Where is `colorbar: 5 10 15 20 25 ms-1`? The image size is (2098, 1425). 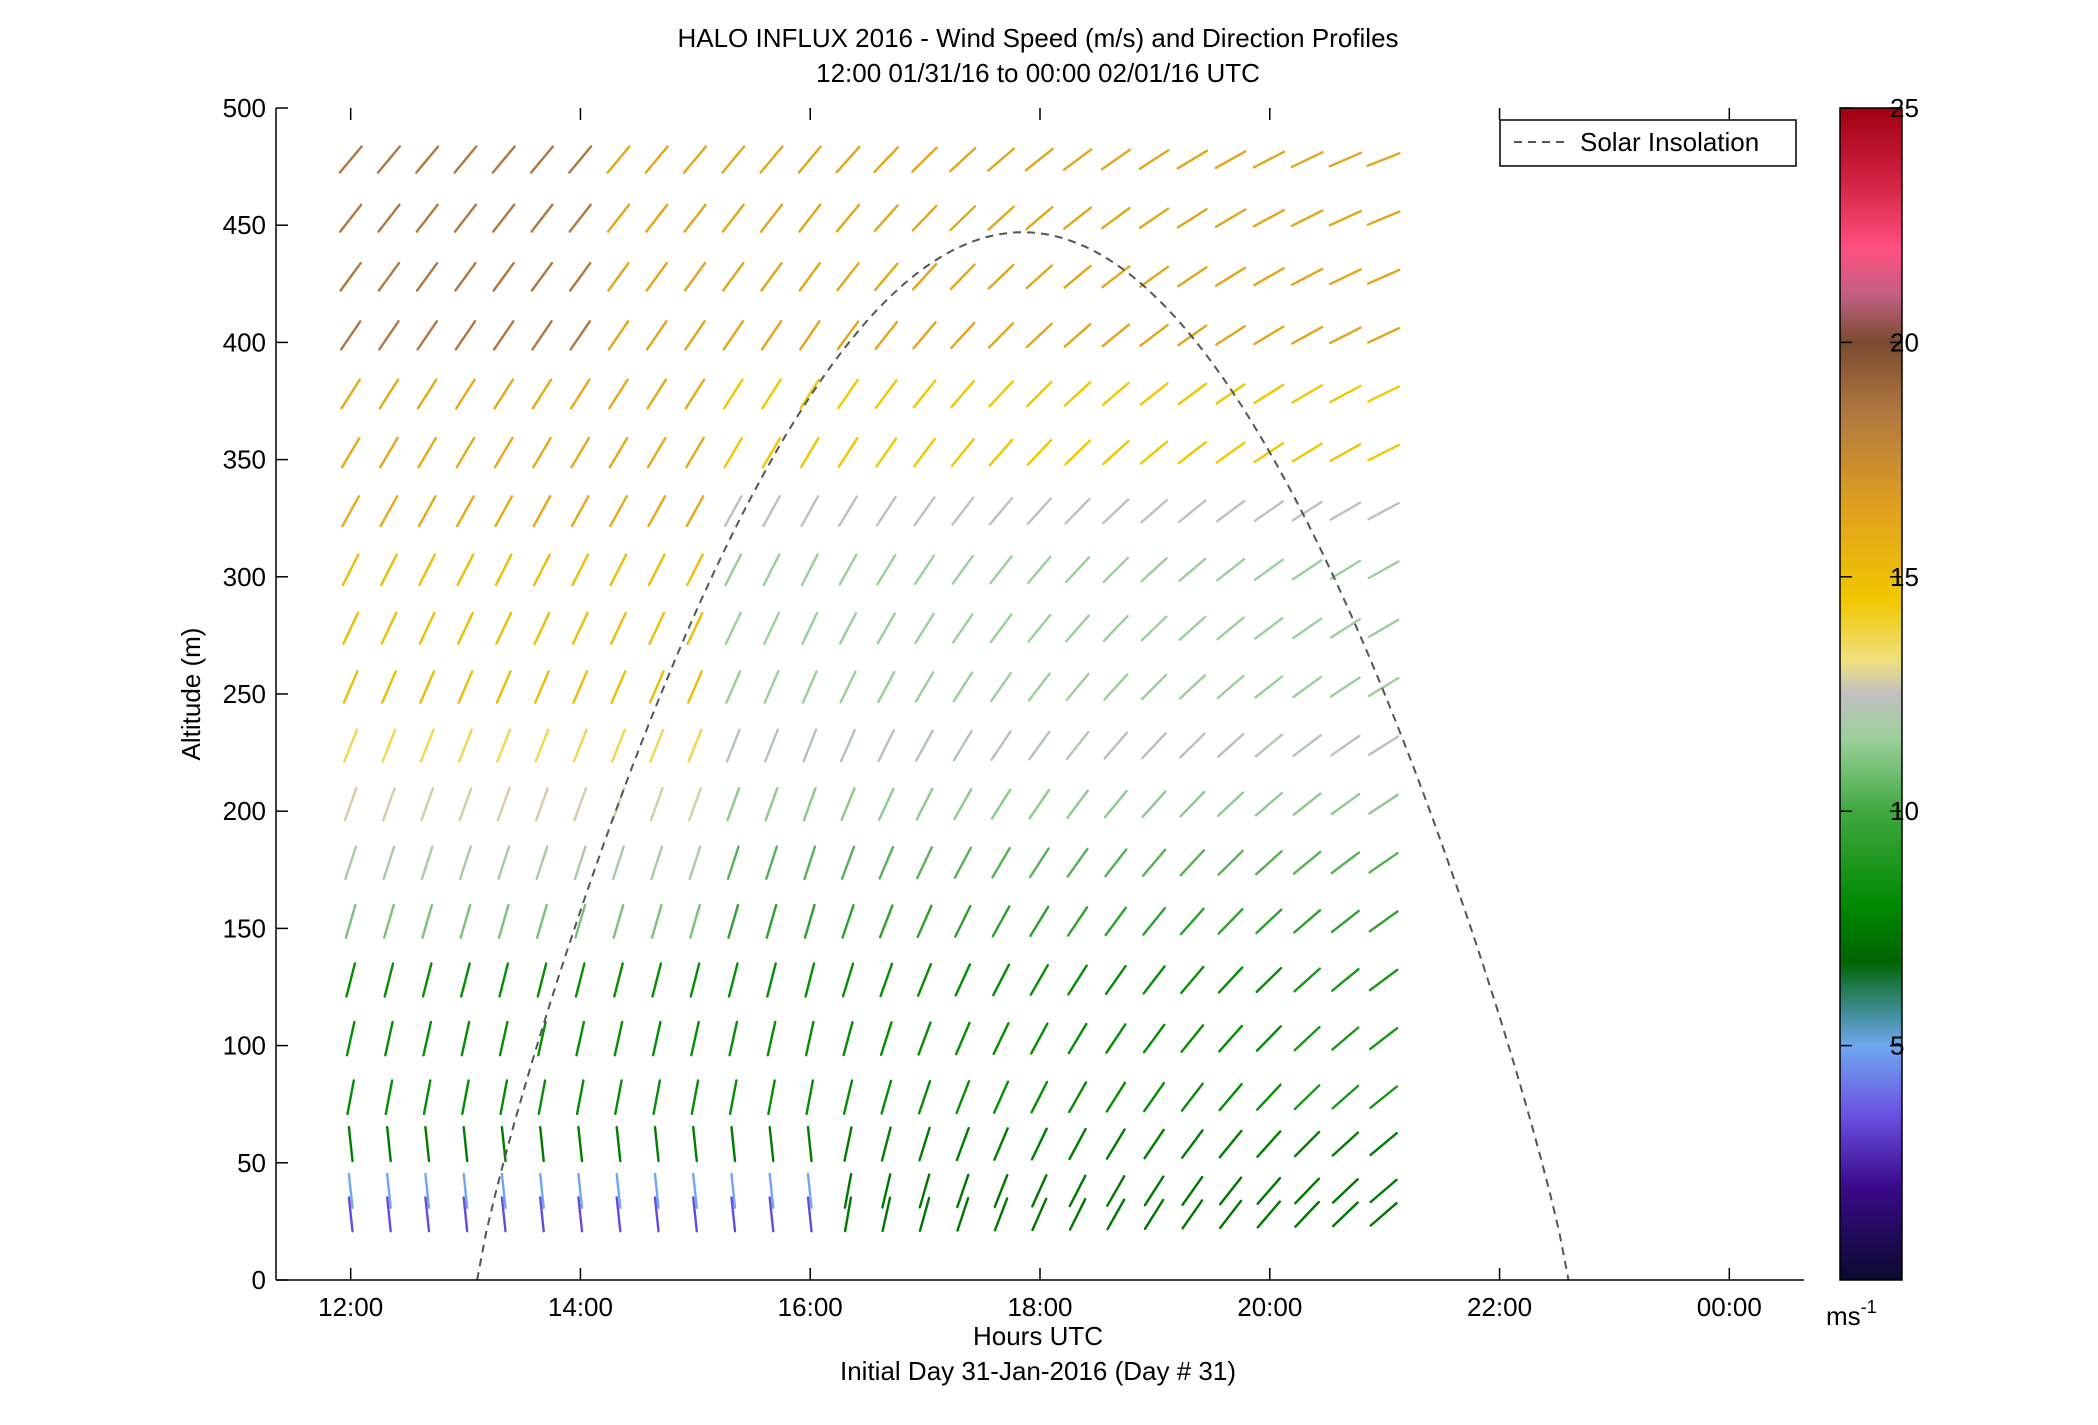 colorbar: 5 10 15 20 25 ms-1 is located at coordinates (1872, 712).